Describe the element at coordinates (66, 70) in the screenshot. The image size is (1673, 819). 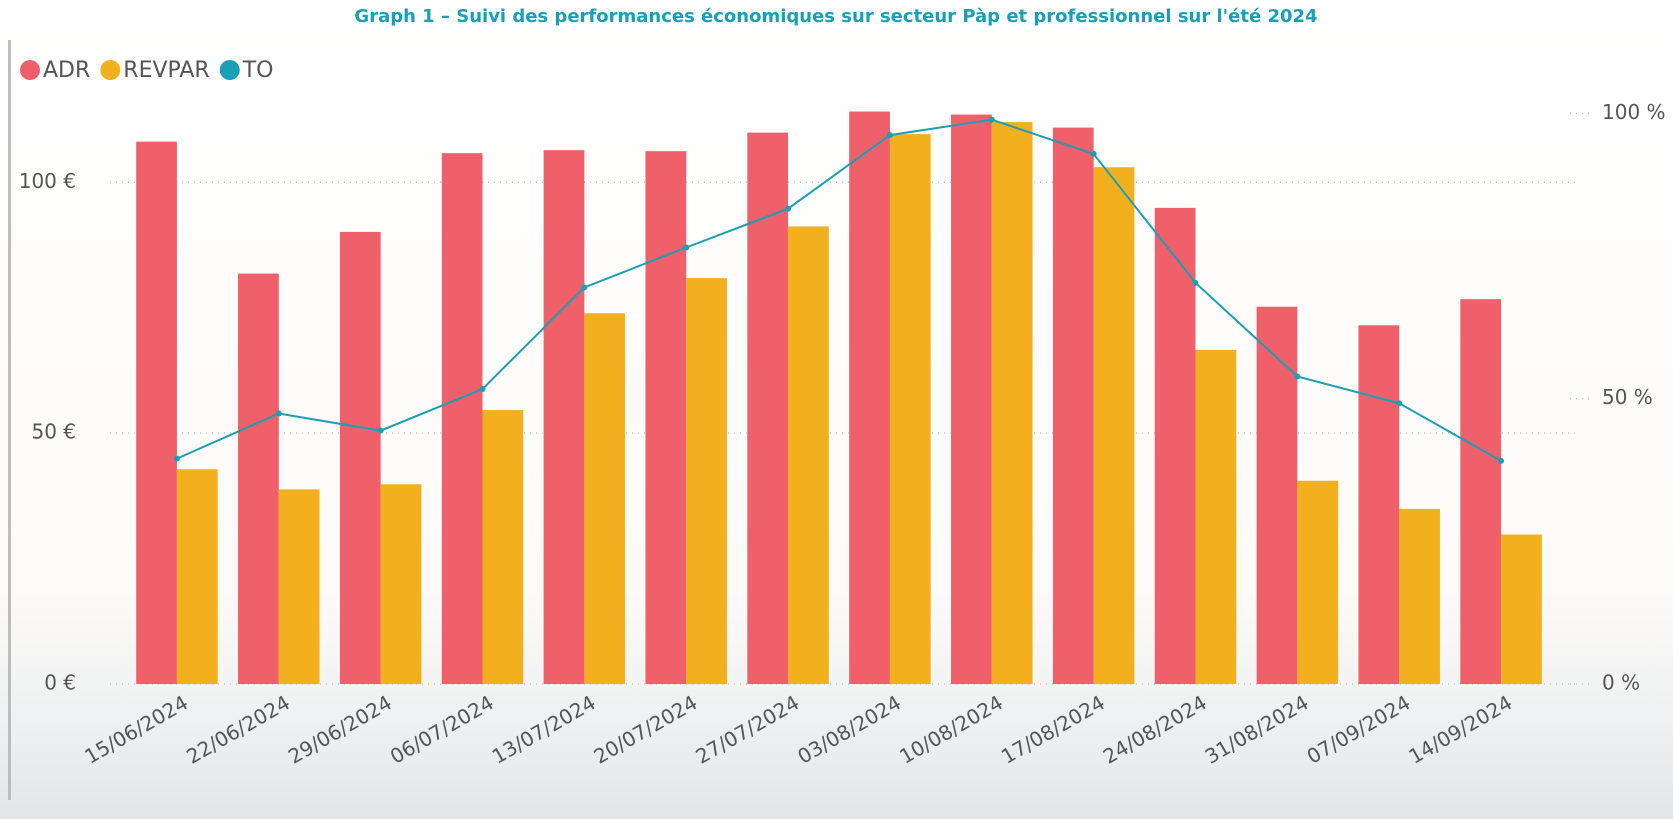
I see `legend-label: ADR` at that location.